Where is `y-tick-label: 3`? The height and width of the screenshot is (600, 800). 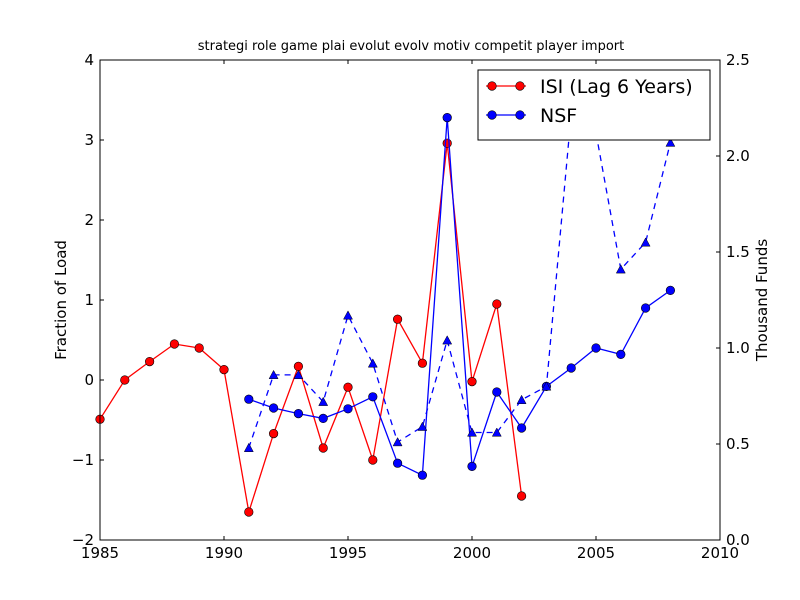 y-tick-label: 3 is located at coordinates (89, 140).